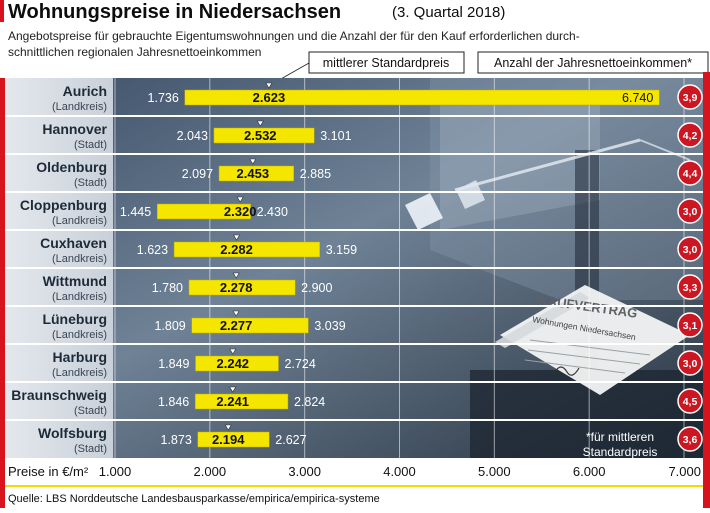 The image size is (710, 513). I want to click on income-value: 4,2, so click(690, 136).